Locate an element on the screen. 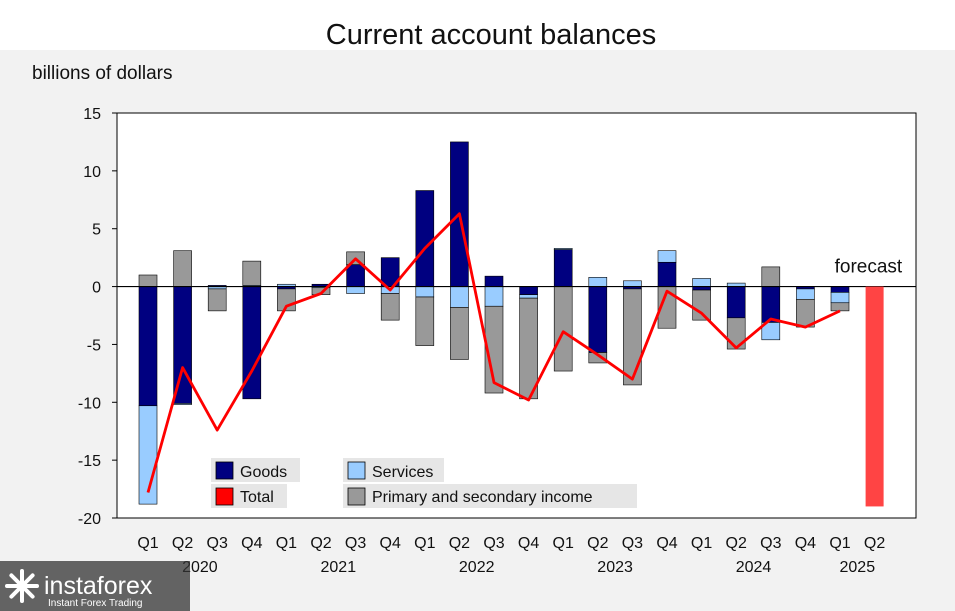 This screenshot has height=611, width=955. legend-swatch-income is located at coordinates (356, 496).